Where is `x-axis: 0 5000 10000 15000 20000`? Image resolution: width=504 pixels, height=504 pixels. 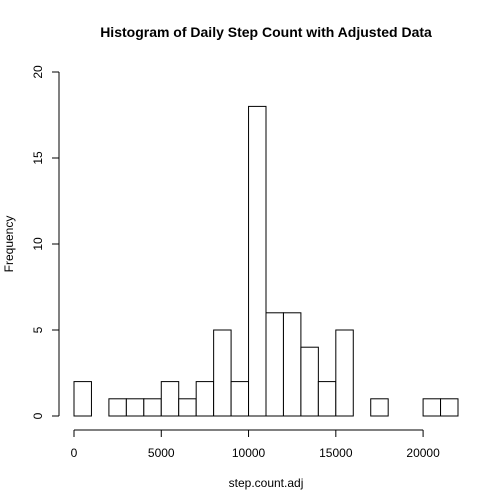 x-axis: 0 5000 10000 15000 20000 is located at coordinates (255, 444).